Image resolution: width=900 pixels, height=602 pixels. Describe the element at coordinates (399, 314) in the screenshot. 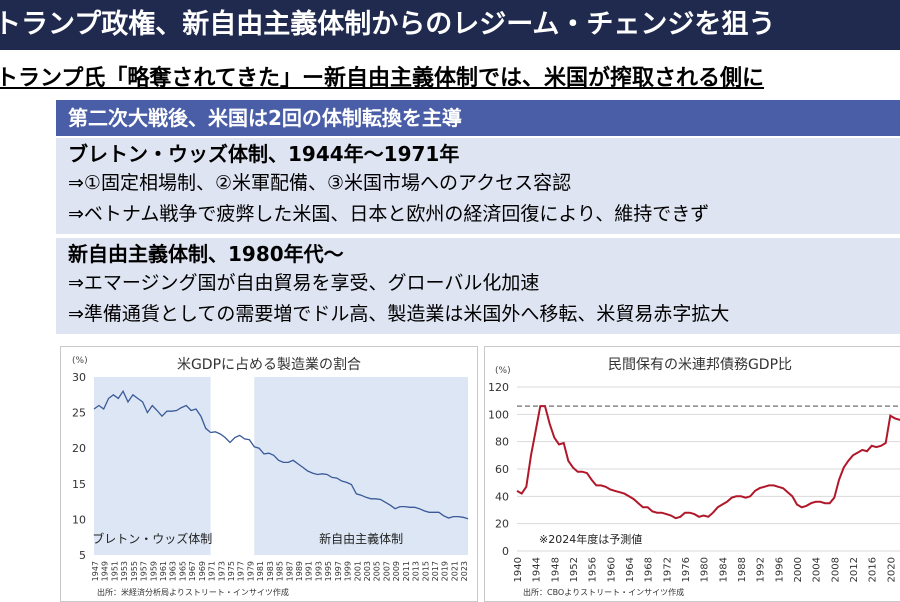

I see `block2-line2: ⇒準備通貨としての需要増でドル高、製造業は米国外へ移転、米貿易赤字拡大` at that location.